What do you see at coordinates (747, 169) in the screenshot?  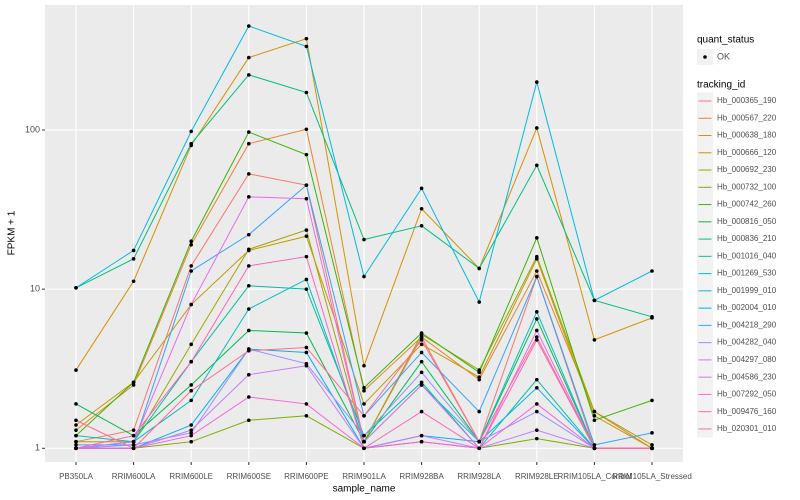 I see `legend-label: Hb_000692_230` at bounding box center [747, 169].